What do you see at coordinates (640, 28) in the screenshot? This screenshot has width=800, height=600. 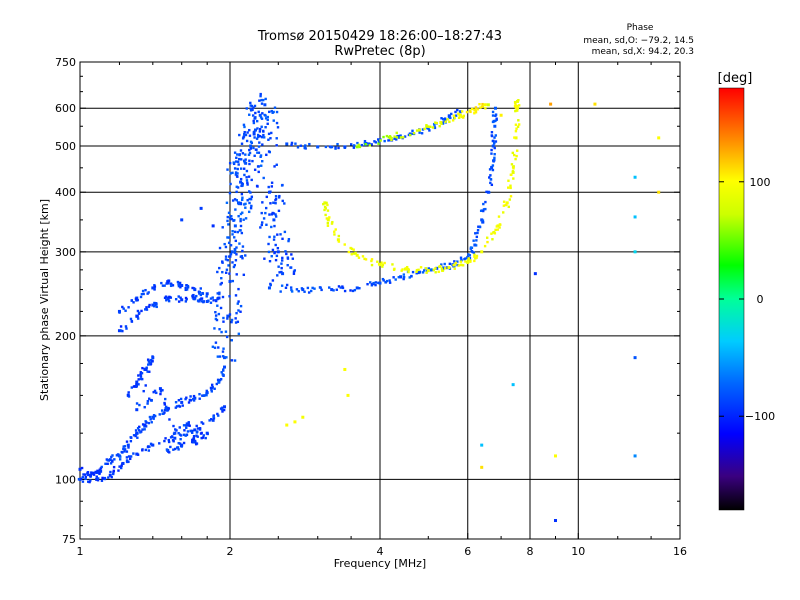 I see `phase-stats-heading: Phase` at bounding box center [640, 28].